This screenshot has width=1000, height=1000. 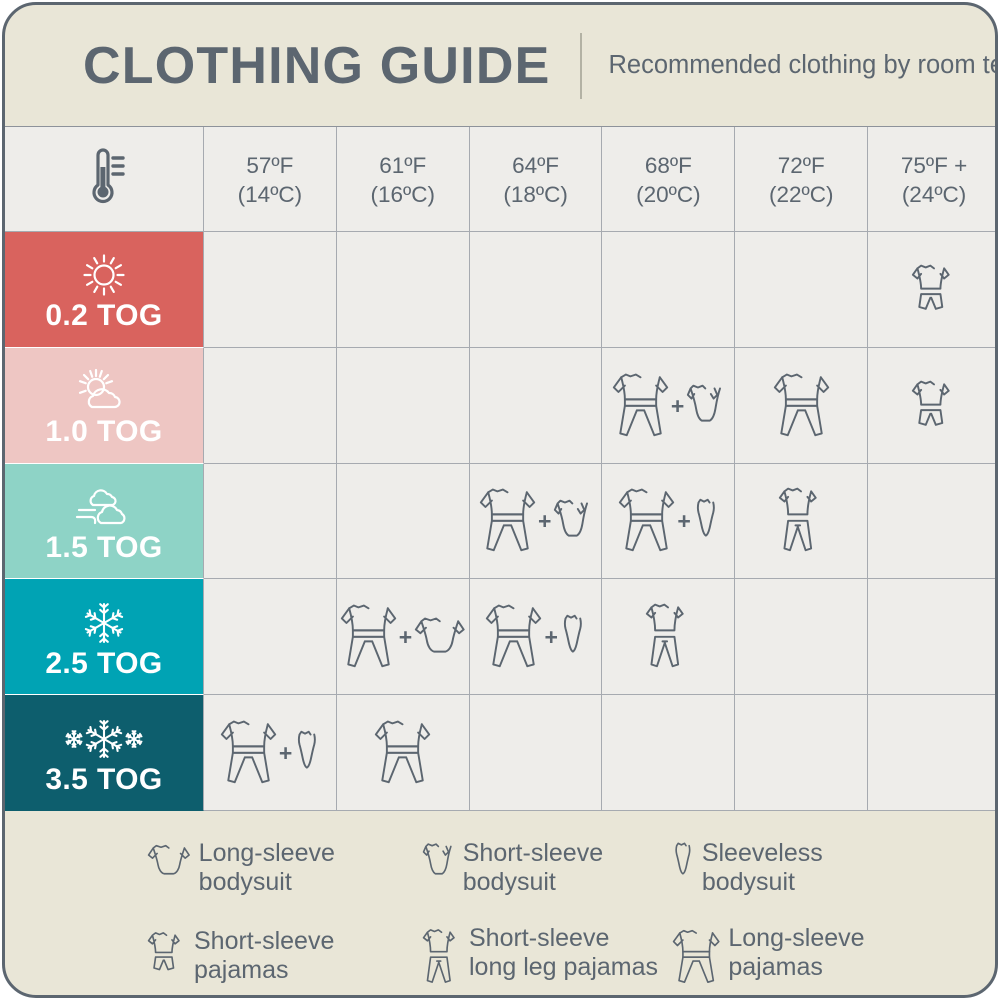 I want to click on recommendation-cell-r4-c3: +, so click(x=536, y=637).